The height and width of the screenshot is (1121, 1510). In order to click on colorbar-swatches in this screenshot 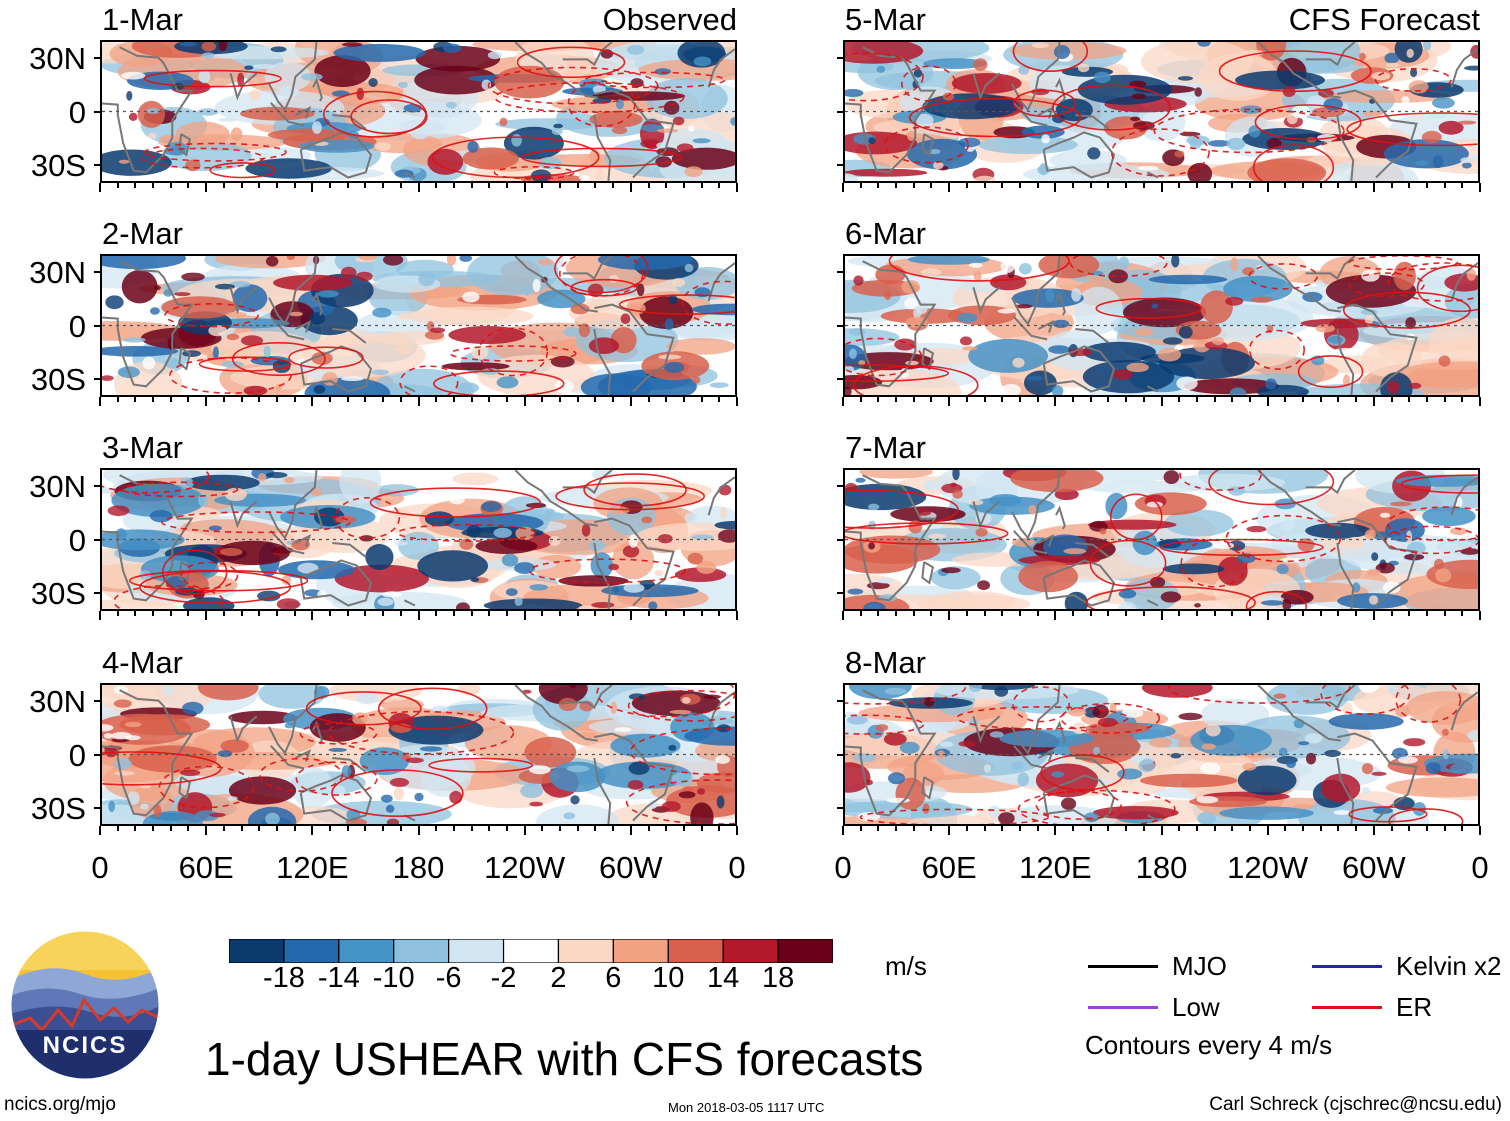, I will do `click(531, 951)`.